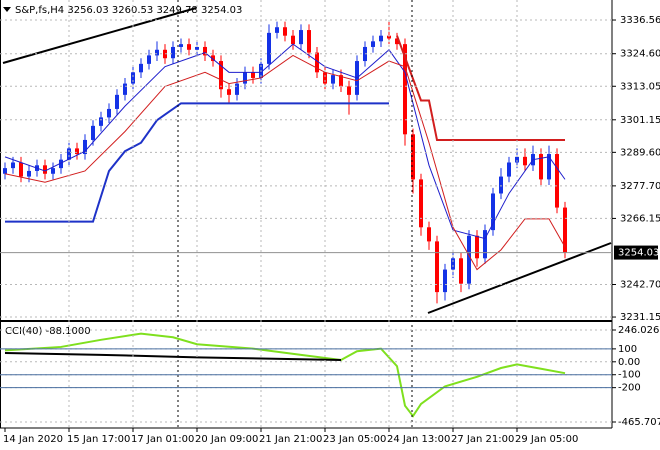 The image size is (660, 450). I want to click on y-tick-label: 3324.60, so click(640, 54).